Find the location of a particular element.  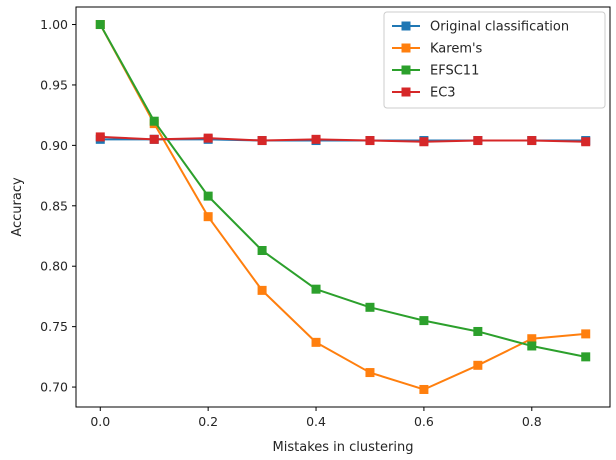

y-tick-label: 0.90 is located at coordinates (54, 145).